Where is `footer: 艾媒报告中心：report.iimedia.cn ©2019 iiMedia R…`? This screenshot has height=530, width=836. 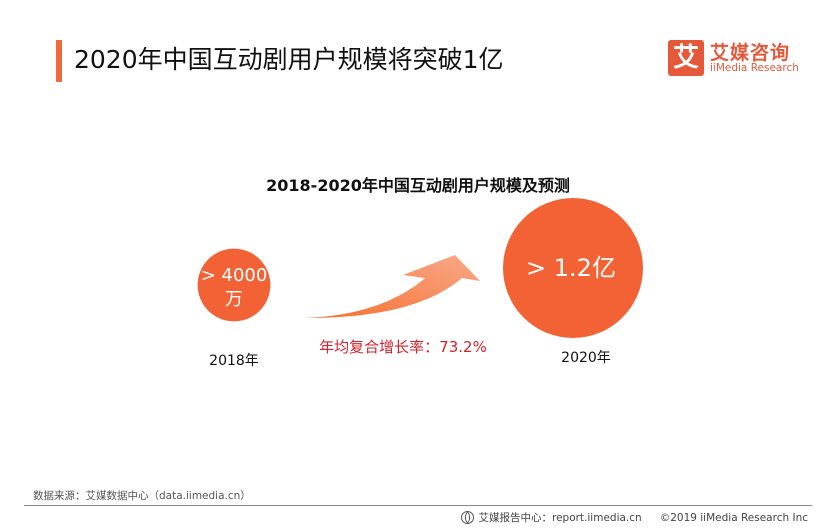 footer: 艾媒报告中心：report.iimedia.cn ©2019 iiMedia R… is located at coordinates (634, 517).